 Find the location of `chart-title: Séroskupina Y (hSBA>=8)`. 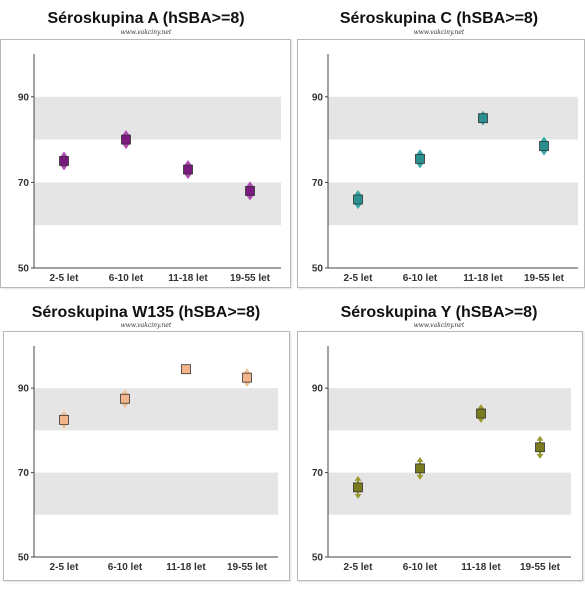

chart-title: Séroskupina Y (hSBA>=8) is located at coordinates (439, 312).